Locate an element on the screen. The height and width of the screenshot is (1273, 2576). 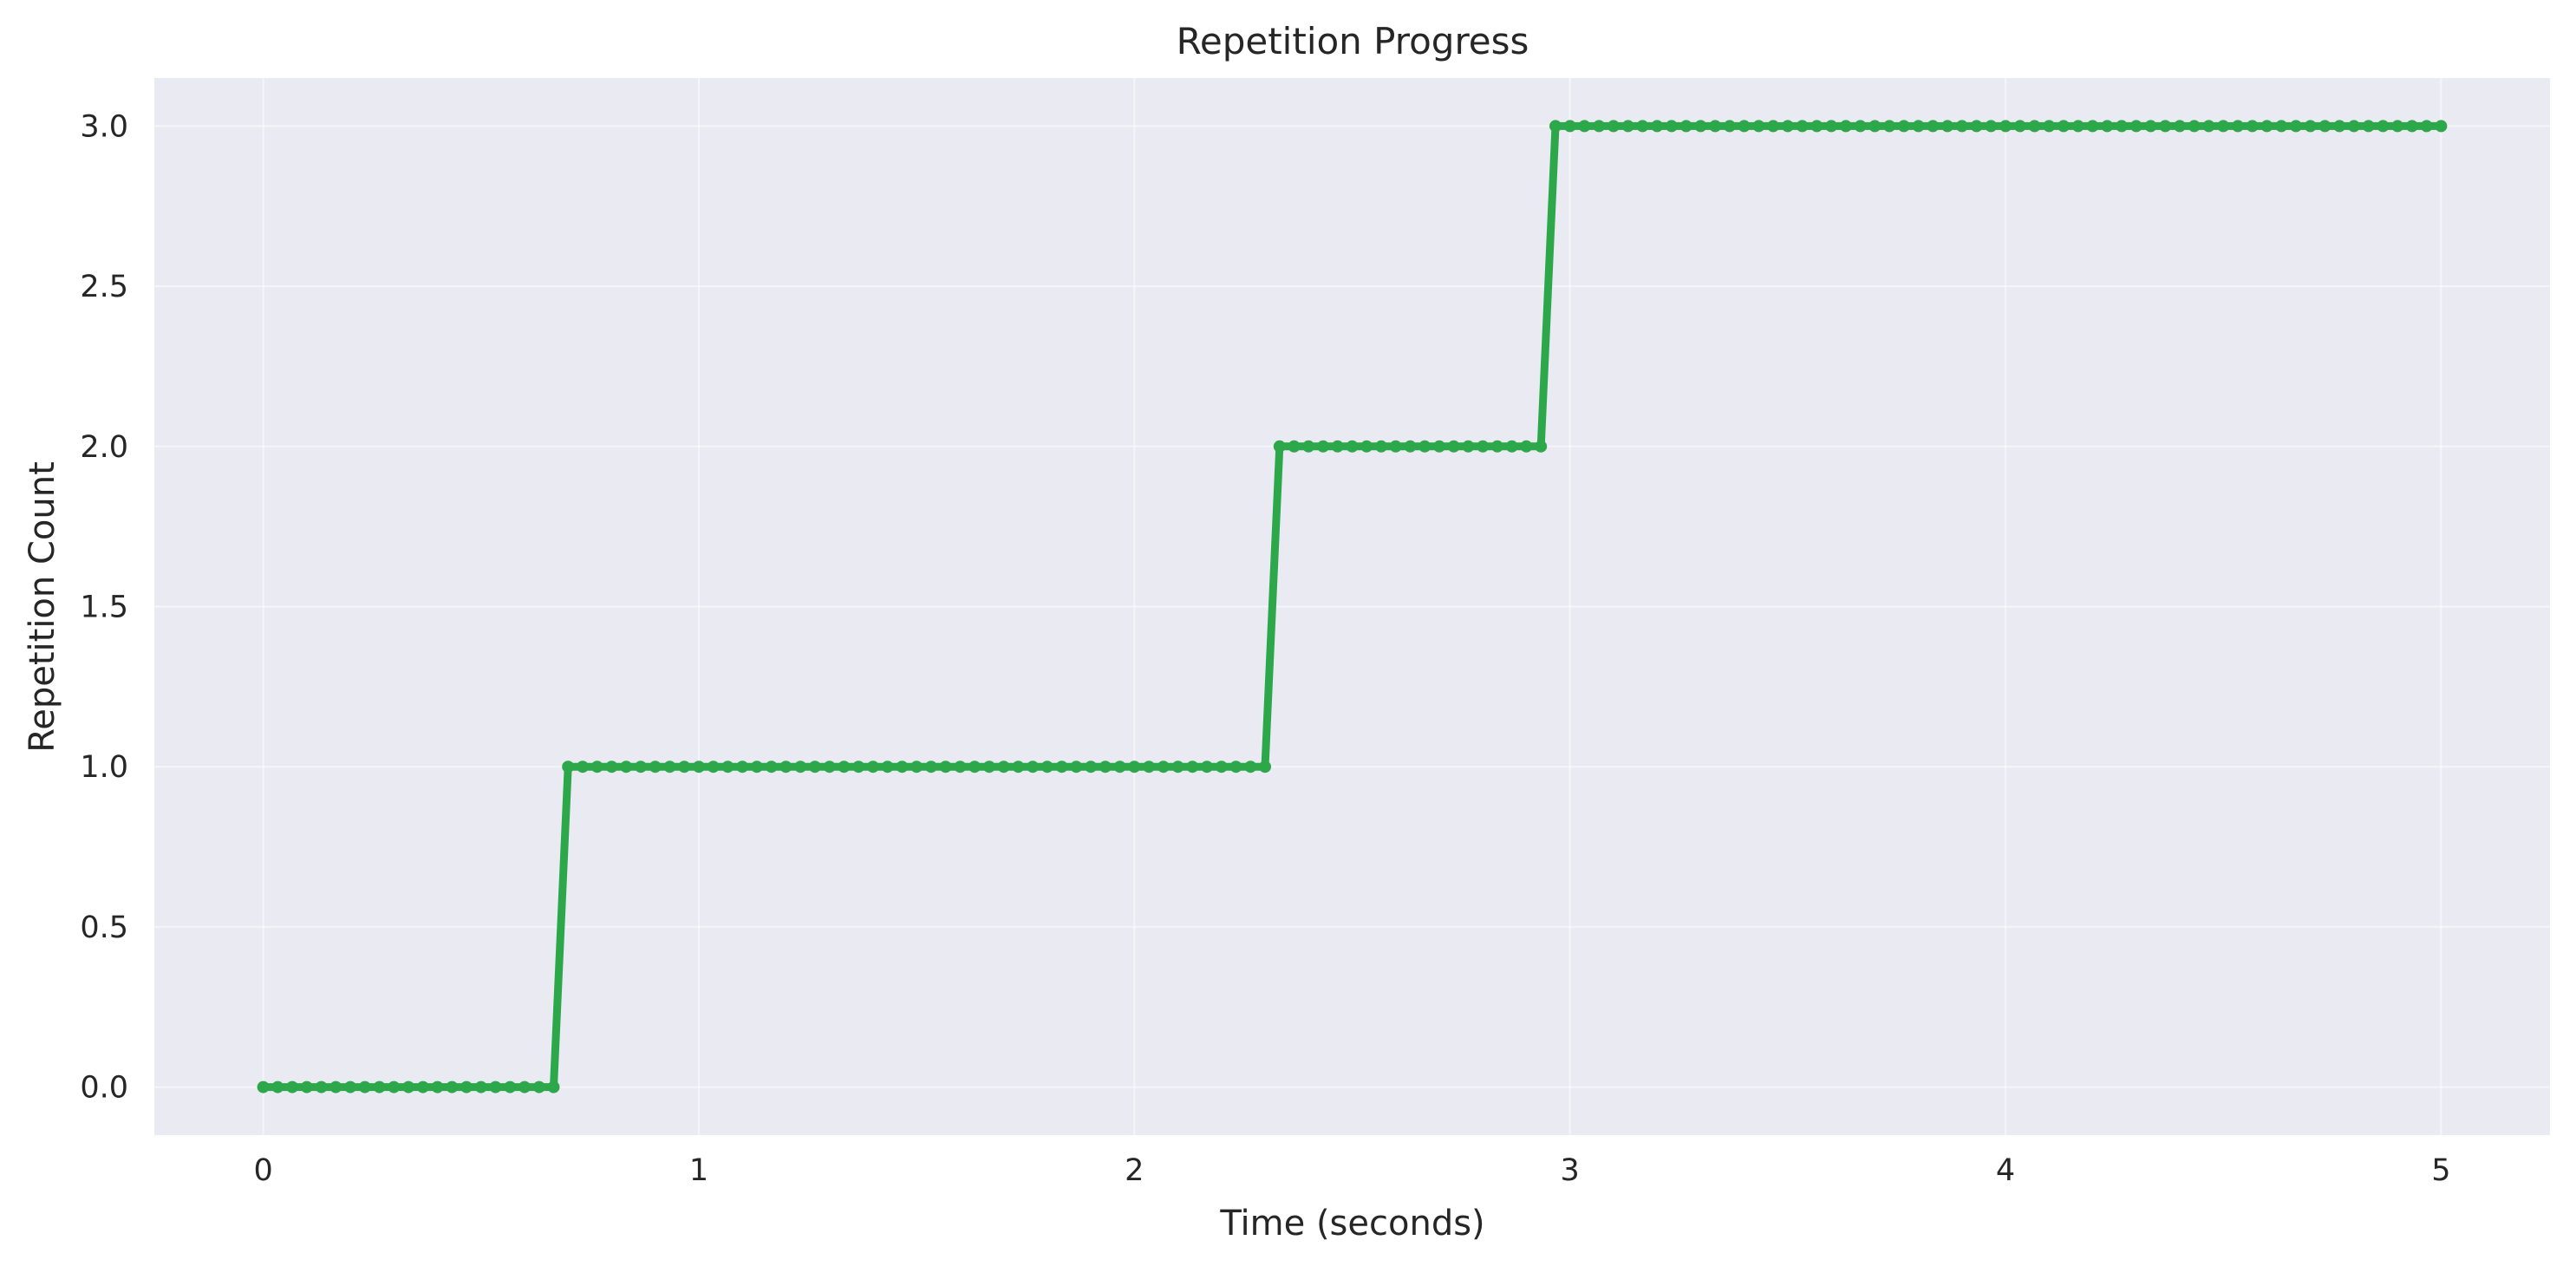
x-axis-label: Time (seconds) is located at coordinates (1352, 1224).